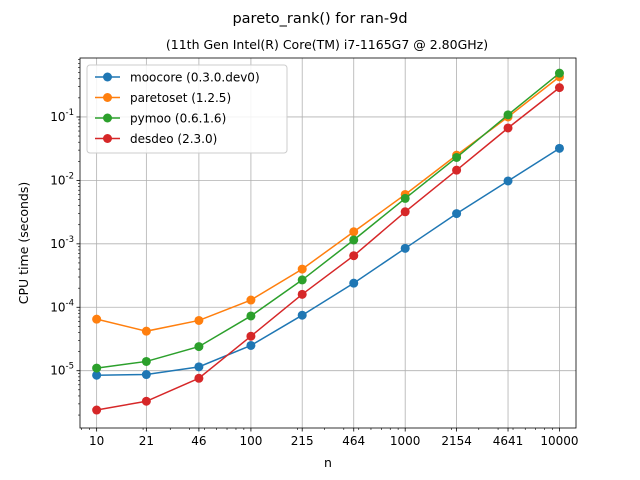  I want to click on x-tick-label: 21, so click(146, 441).